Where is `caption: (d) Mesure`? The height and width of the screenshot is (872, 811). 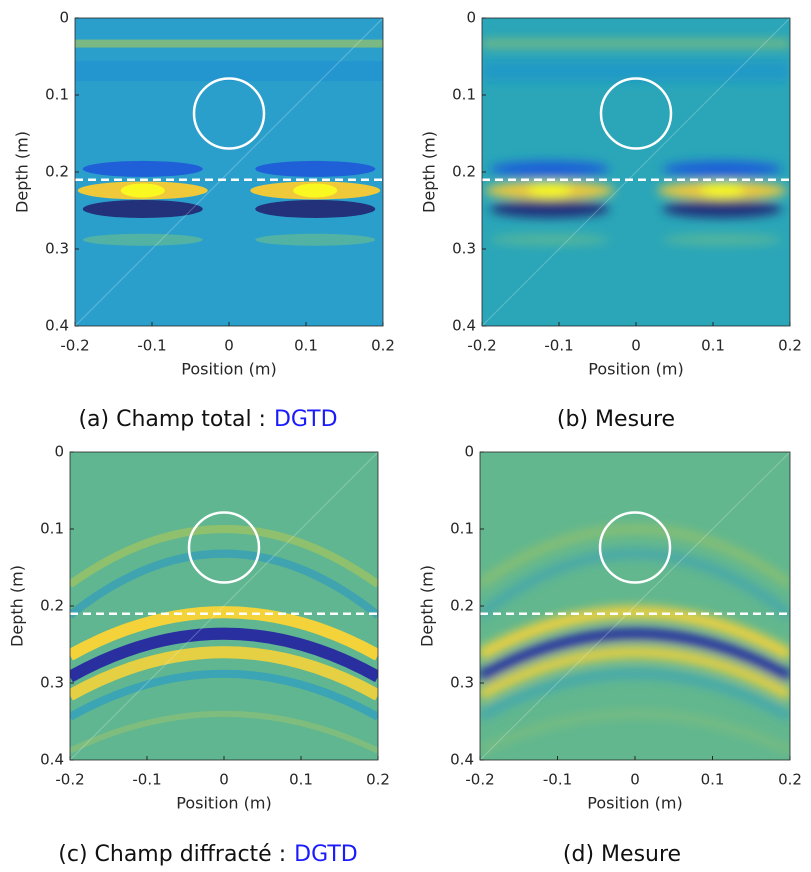 caption: (d) Mesure is located at coordinates (622, 854).